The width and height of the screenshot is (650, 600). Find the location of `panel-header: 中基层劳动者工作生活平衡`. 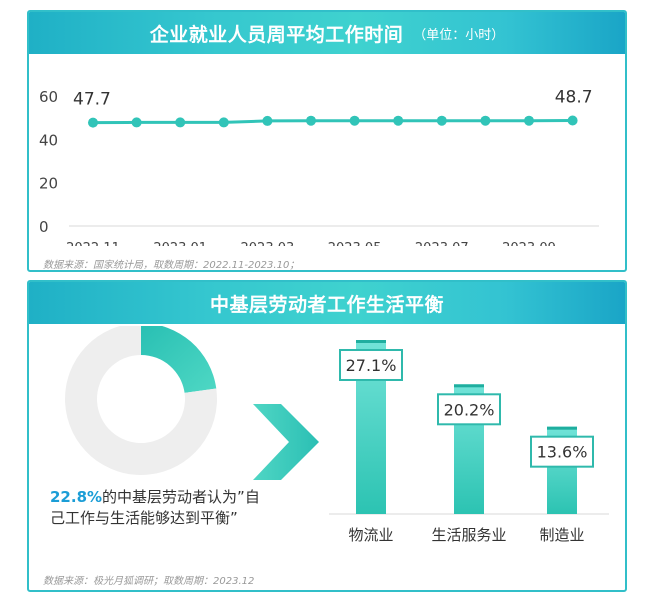

panel-header: 中基层劳动者工作生活平衡 is located at coordinates (327, 303).